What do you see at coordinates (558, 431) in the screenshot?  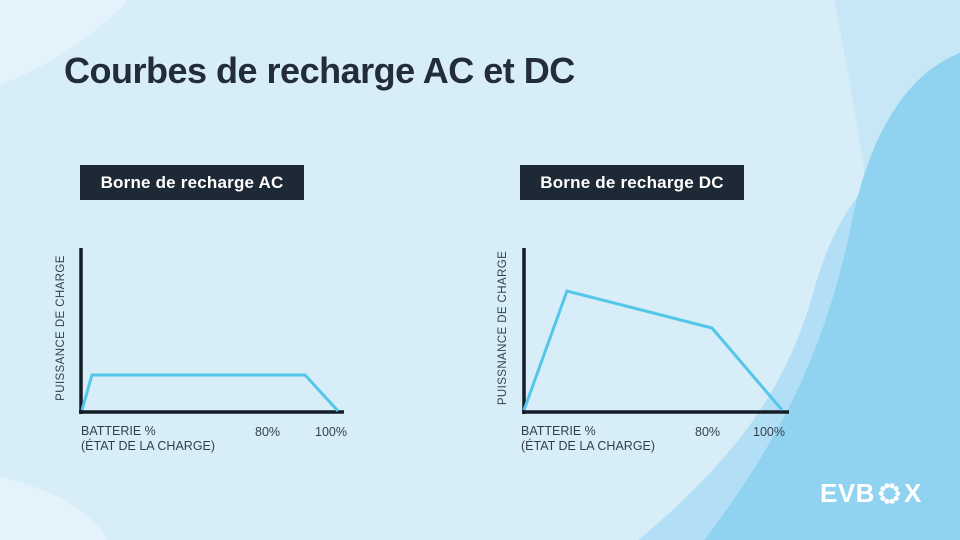 I see `dc-x-axis-label-line1: BATTERIE %` at bounding box center [558, 431].